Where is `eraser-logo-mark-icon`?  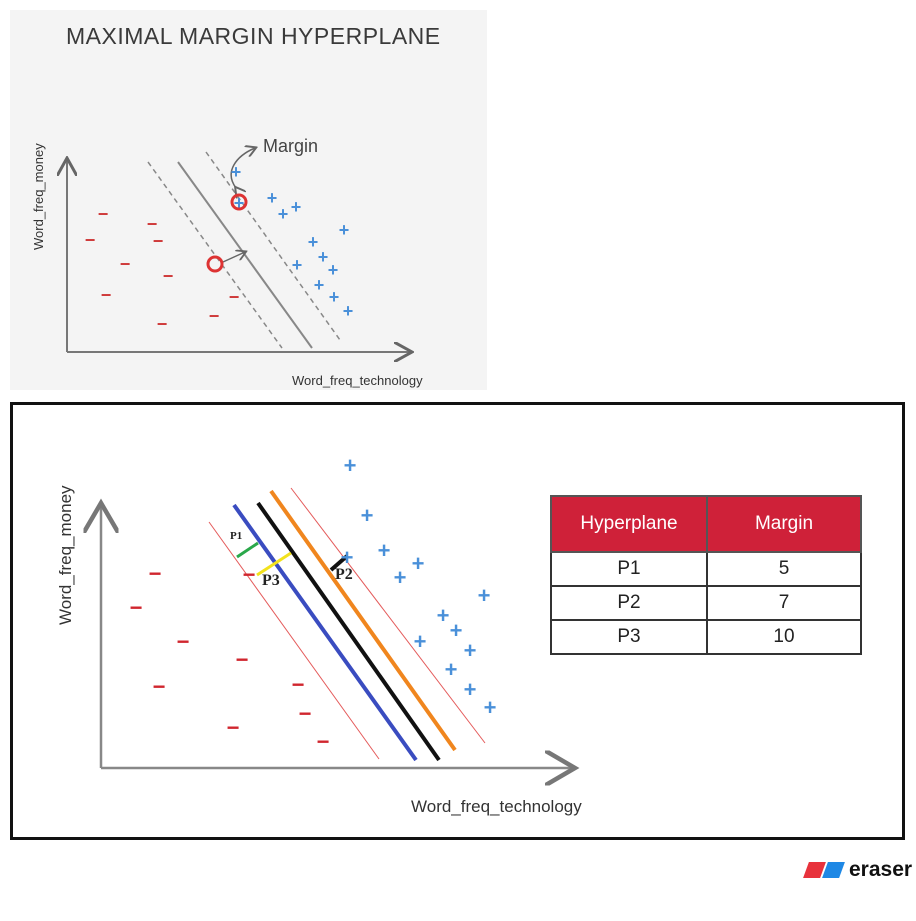
eraser-logo-mark-icon is located at coordinates (824, 870).